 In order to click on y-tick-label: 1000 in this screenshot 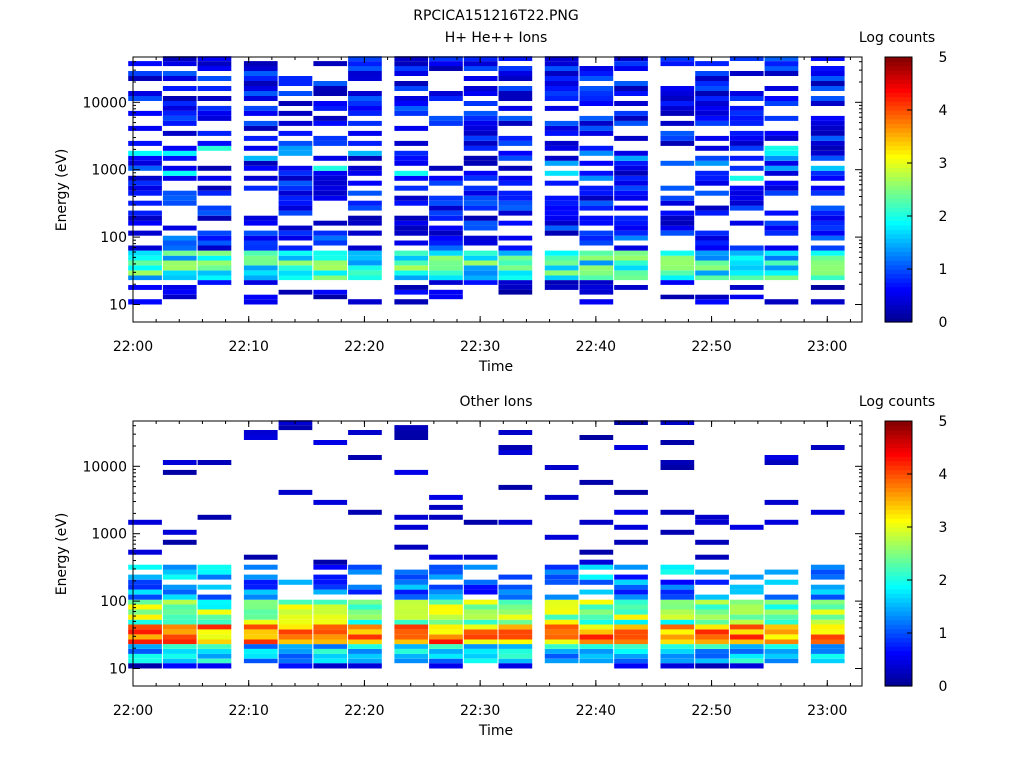, I will do `click(109, 171)`.